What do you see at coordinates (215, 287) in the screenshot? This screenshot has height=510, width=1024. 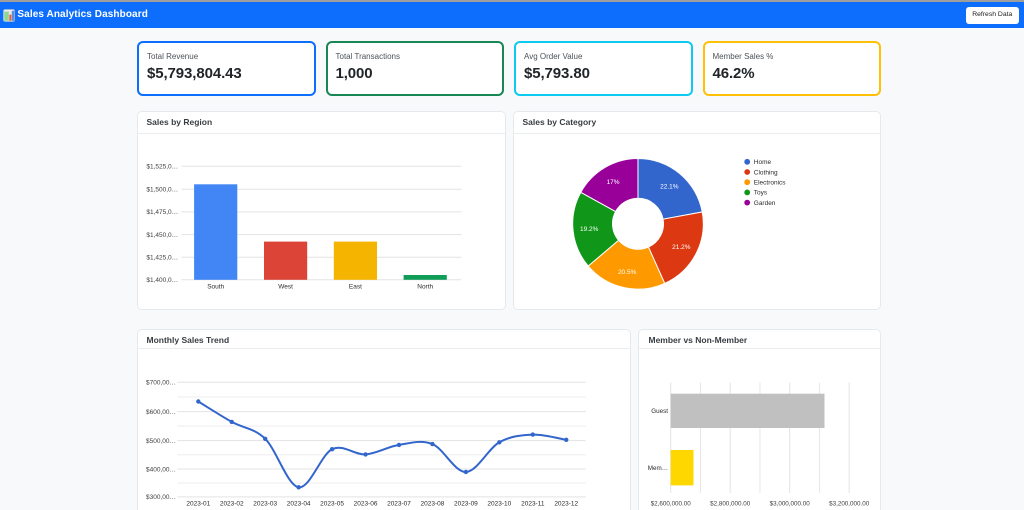 I see `svg-text: South` at bounding box center [215, 287].